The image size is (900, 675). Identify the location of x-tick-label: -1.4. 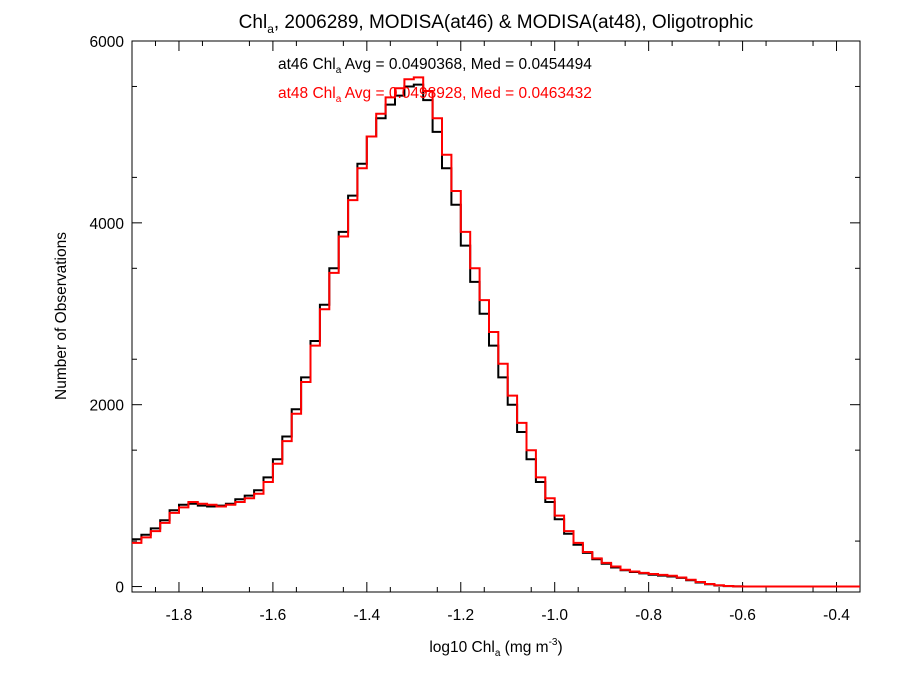
(366, 615).